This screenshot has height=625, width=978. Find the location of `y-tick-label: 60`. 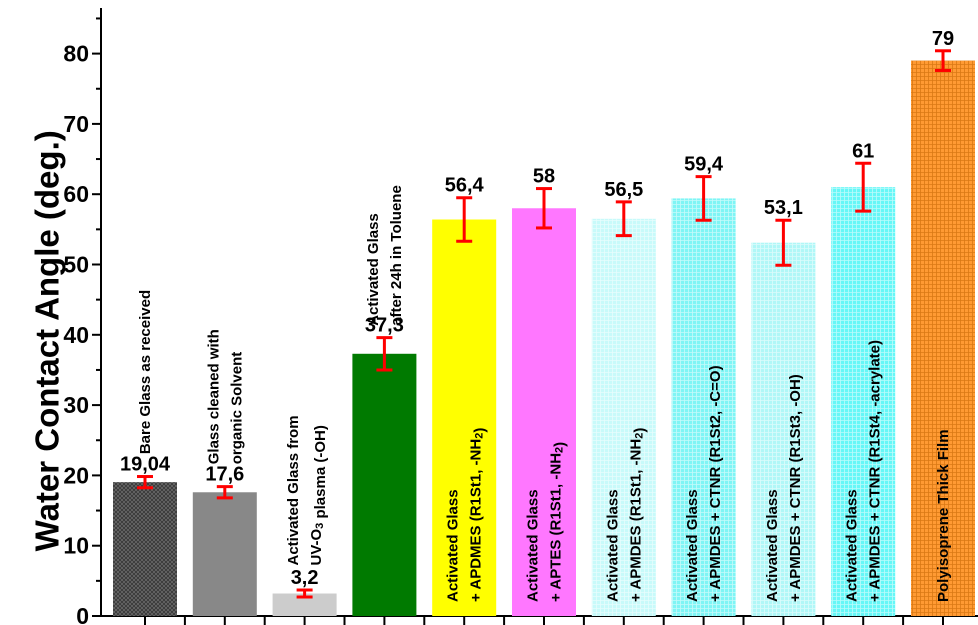

y-tick-label: 60 is located at coordinates (76, 194).